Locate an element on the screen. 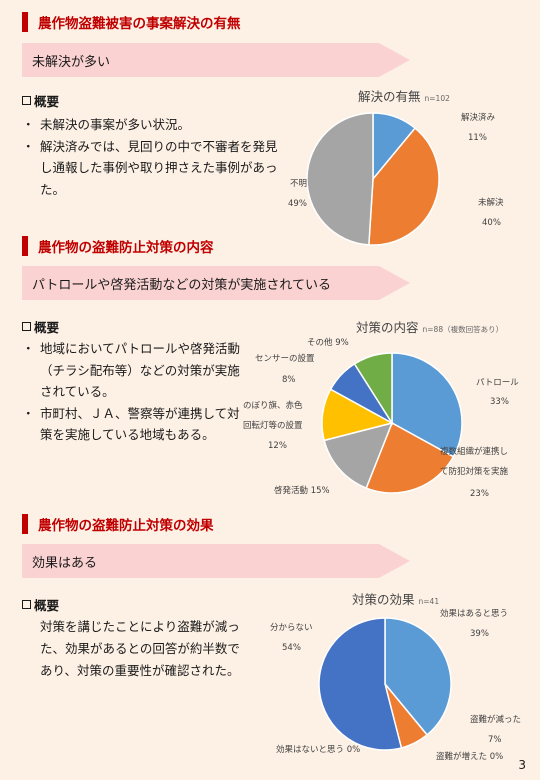 The image size is (540, 780). slice-label: 不明 is located at coordinates (298, 184).